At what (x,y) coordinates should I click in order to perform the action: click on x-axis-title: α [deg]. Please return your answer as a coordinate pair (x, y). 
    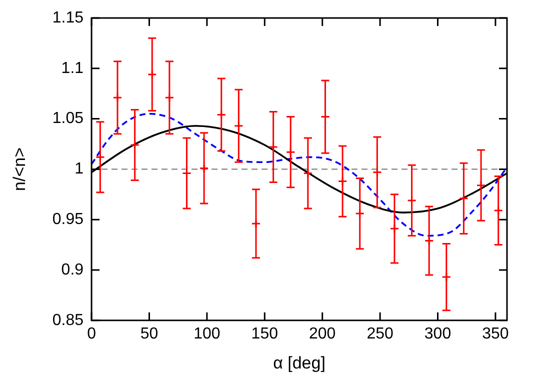
    Looking at the image, I should click on (299, 362).